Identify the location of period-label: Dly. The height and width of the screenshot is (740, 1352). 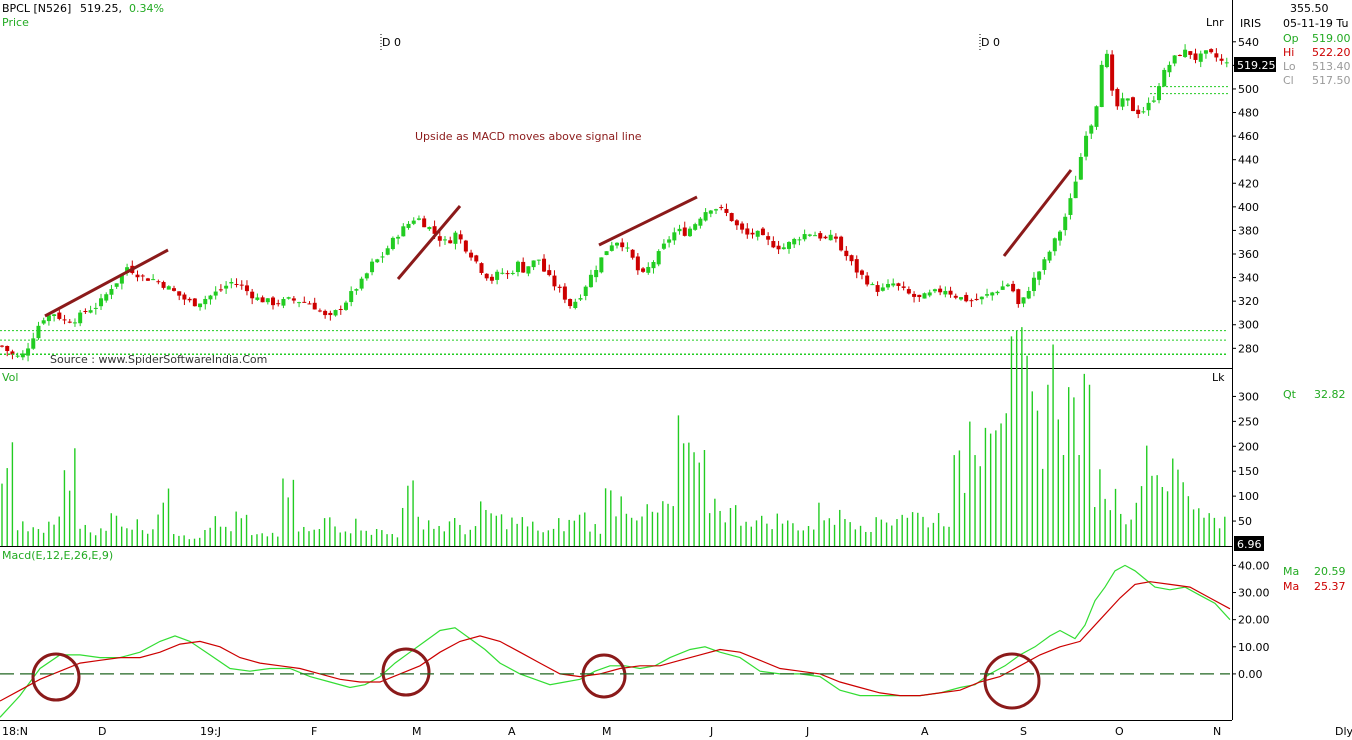
(1343, 731).